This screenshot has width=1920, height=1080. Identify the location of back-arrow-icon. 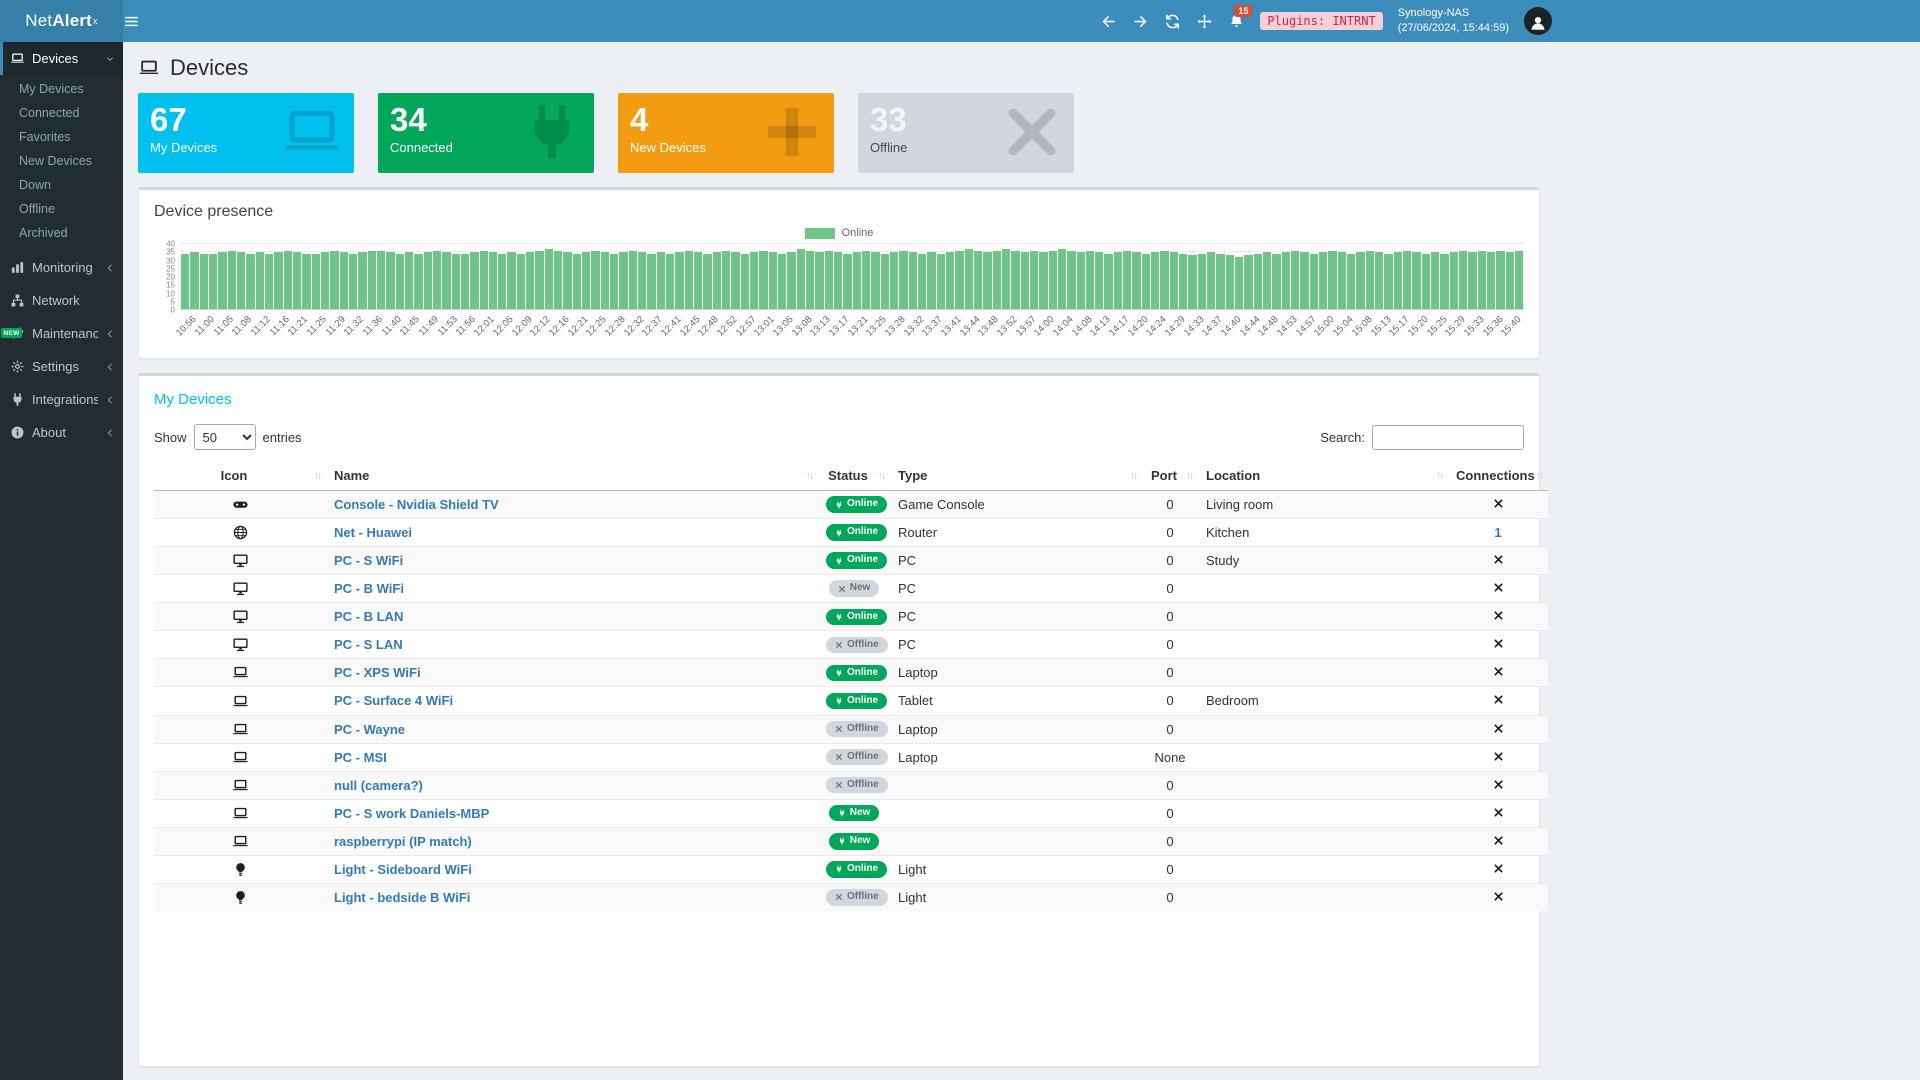
(1108, 21).